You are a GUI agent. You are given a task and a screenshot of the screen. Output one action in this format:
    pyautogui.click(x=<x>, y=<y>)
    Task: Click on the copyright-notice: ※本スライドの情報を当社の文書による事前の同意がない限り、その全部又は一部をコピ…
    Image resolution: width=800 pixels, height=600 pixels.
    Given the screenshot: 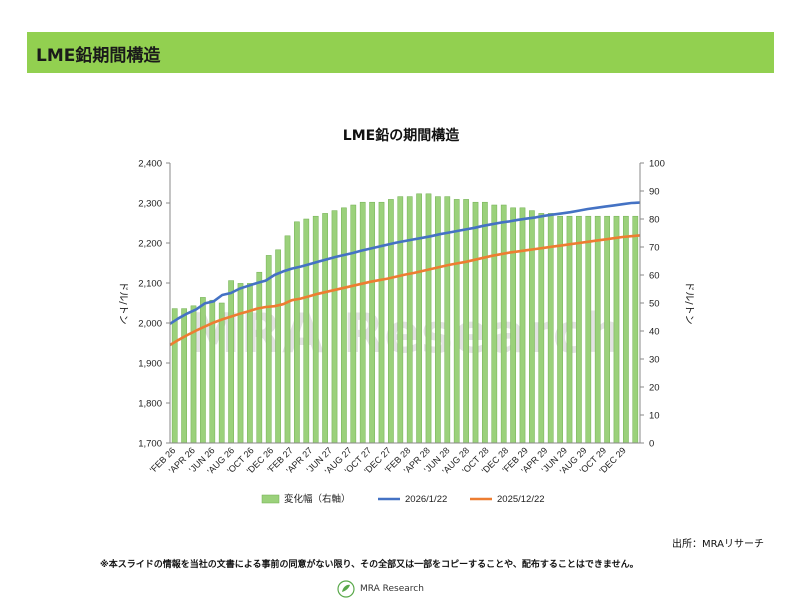 What is the action you would take?
    pyautogui.click(x=369, y=565)
    